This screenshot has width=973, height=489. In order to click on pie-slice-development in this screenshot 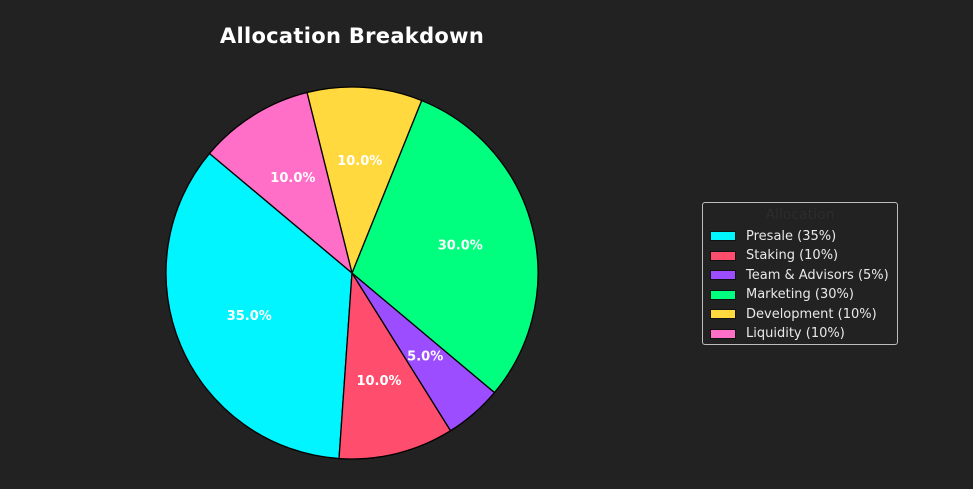, I will do `click(364, 181)`.